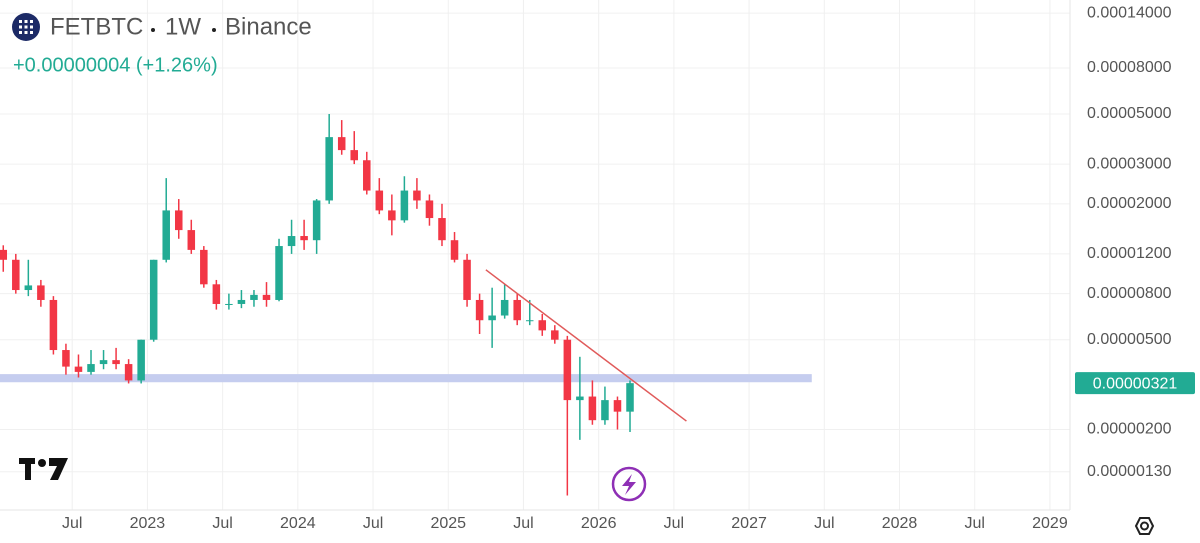  What do you see at coordinates (1129, 429) in the screenshot?
I see `y-tick-label: 0.00000200` at bounding box center [1129, 429].